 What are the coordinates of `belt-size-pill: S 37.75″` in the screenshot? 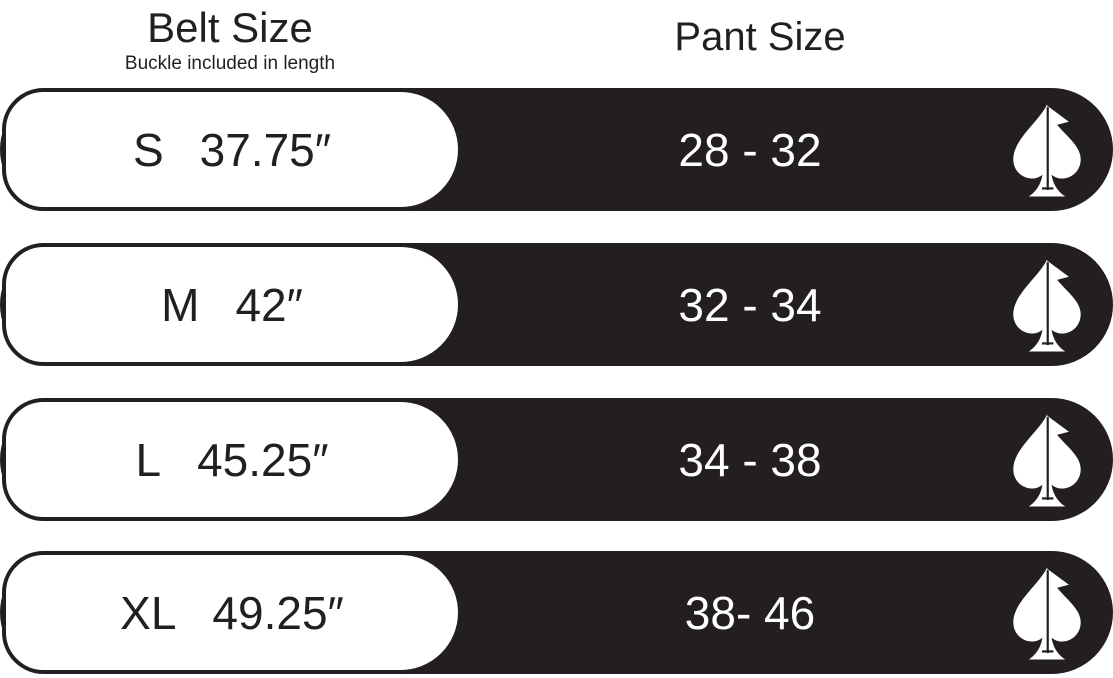 It's located at (232, 149).